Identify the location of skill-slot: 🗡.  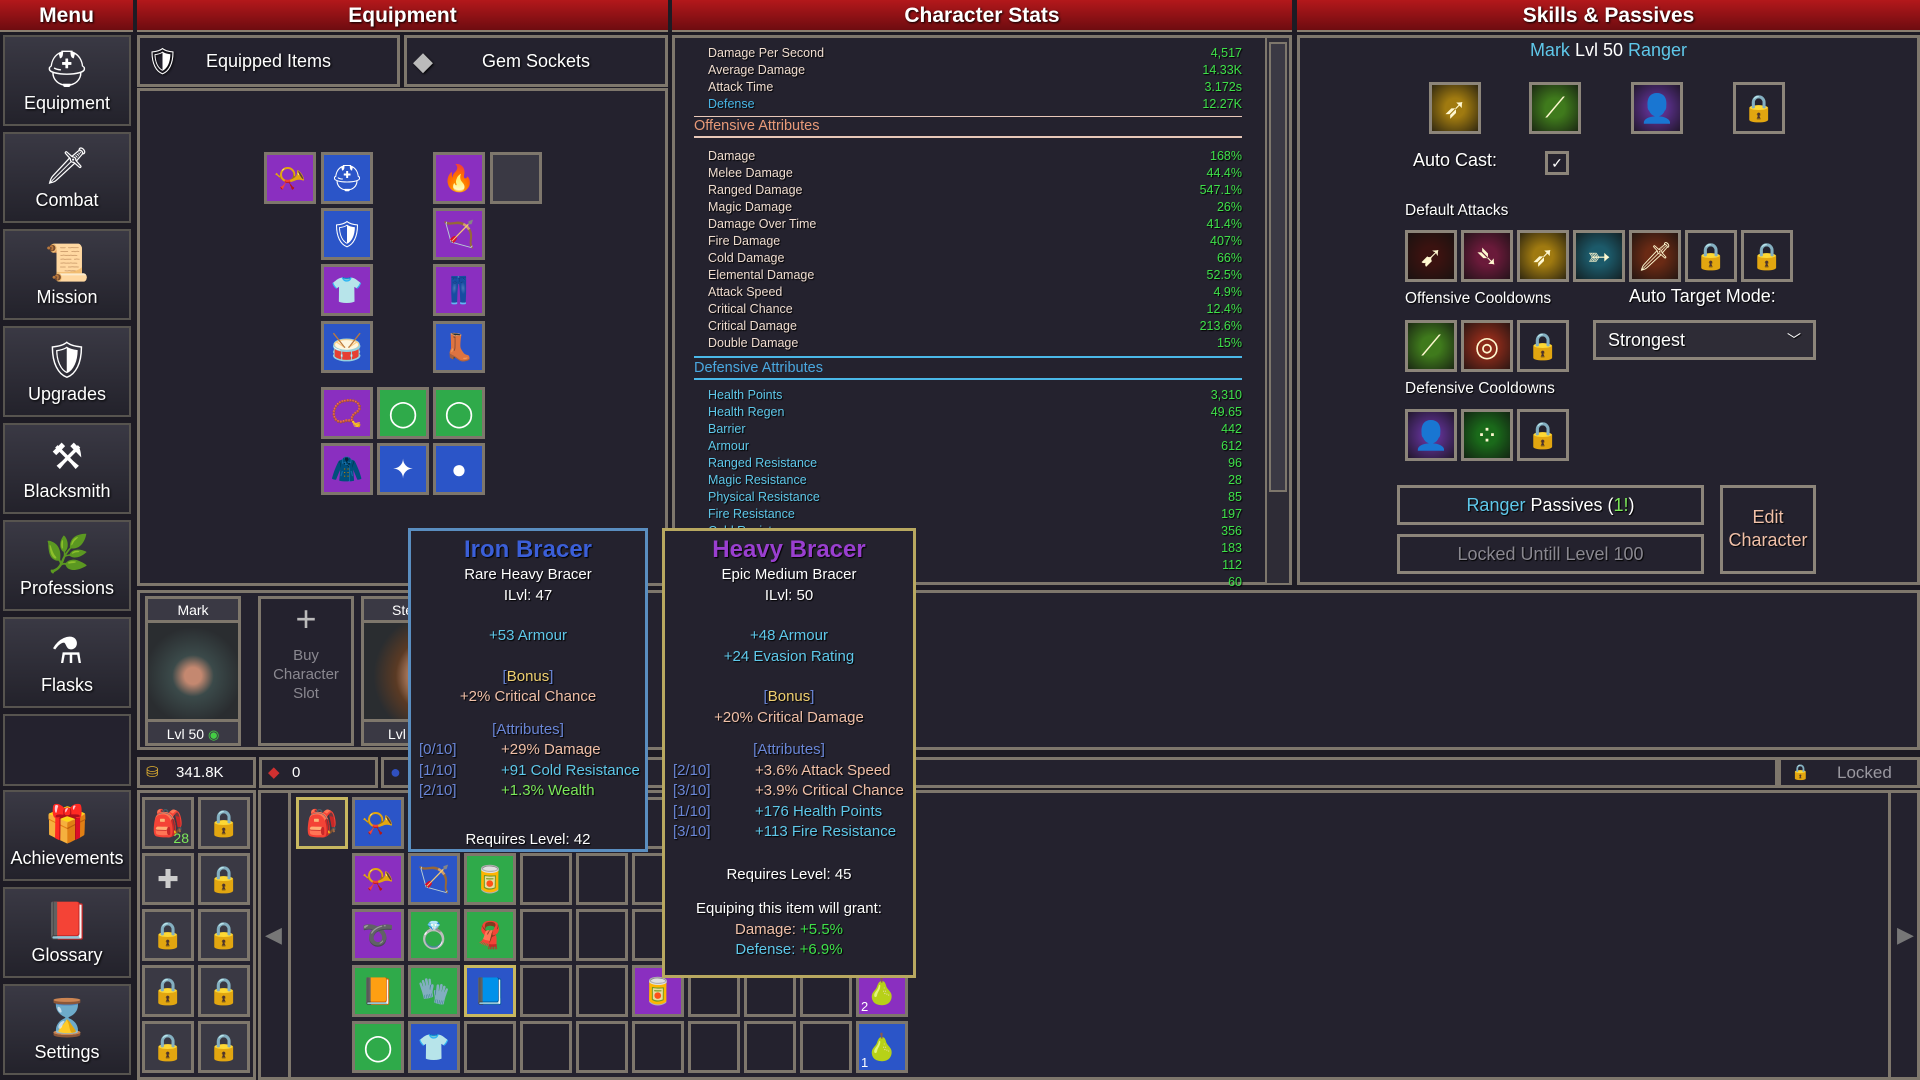
(1655, 256).